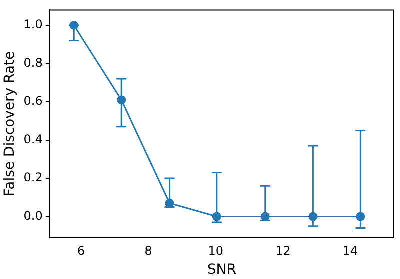  I want to click on y-axis-title: False Discovery Rate, so click(10, 124).